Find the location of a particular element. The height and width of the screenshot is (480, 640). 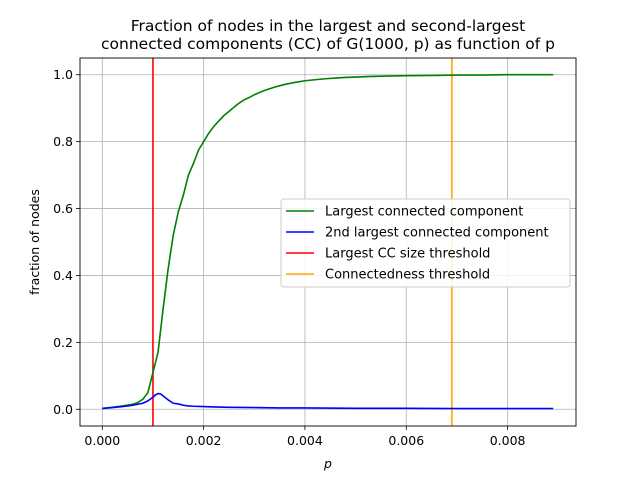

y-tick-label: 1.0 is located at coordinates (63, 74).